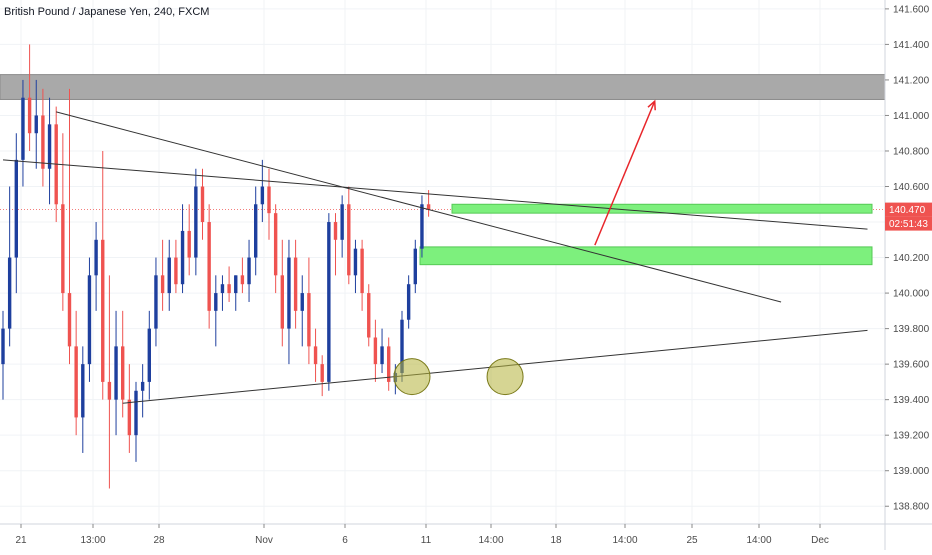 This screenshot has width=932, height=555. What do you see at coordinates (911, 294) in the screenshot?
I see `y-tick-label: 140.000` at bounding box center [911, 294].